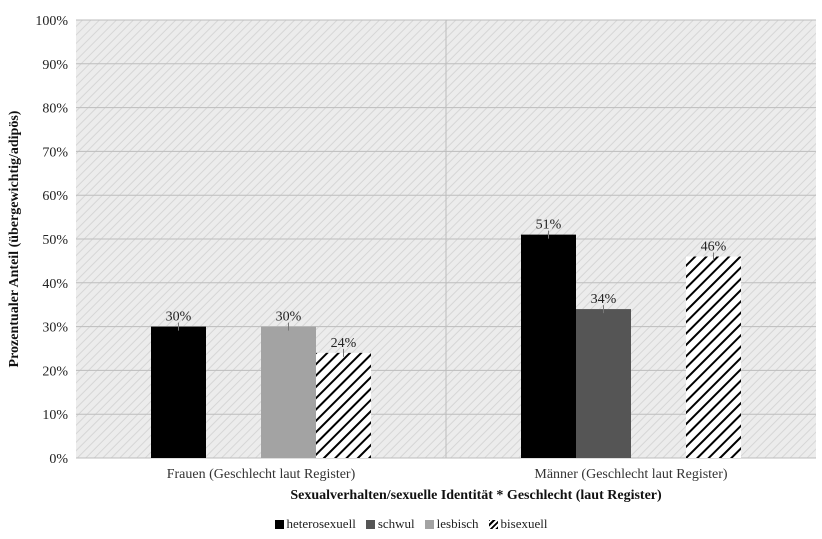  What do you see at coordinates (457, 523) in the screenshot?
I see `legend-label: lesbisch` at bounding box center [457, 523].